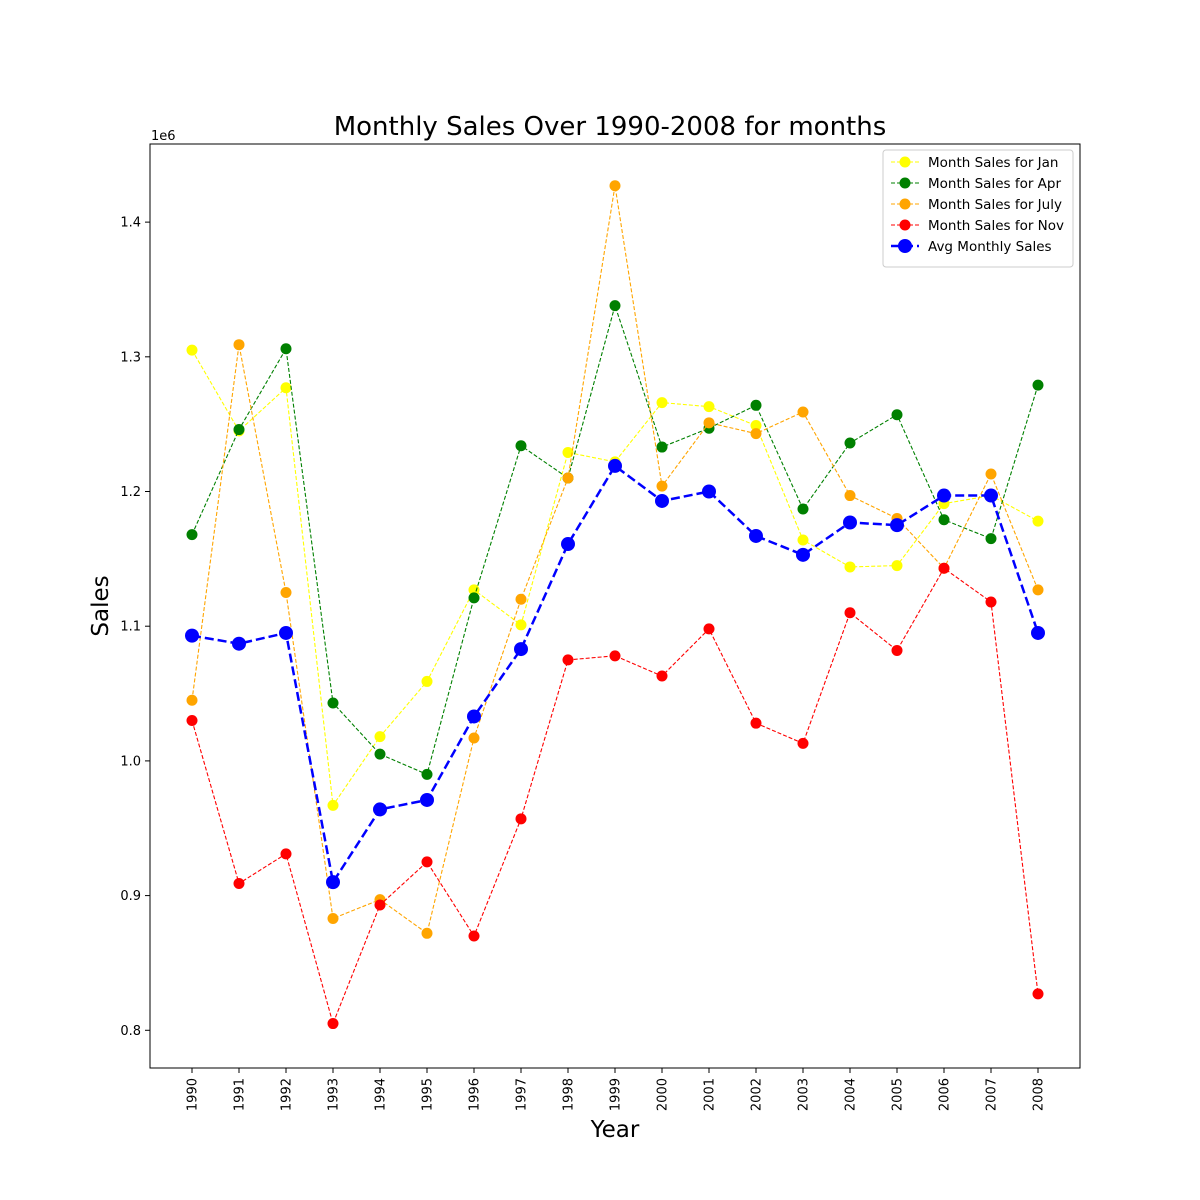  I want to click on x-axis-title: Year, so click(615, 1130).